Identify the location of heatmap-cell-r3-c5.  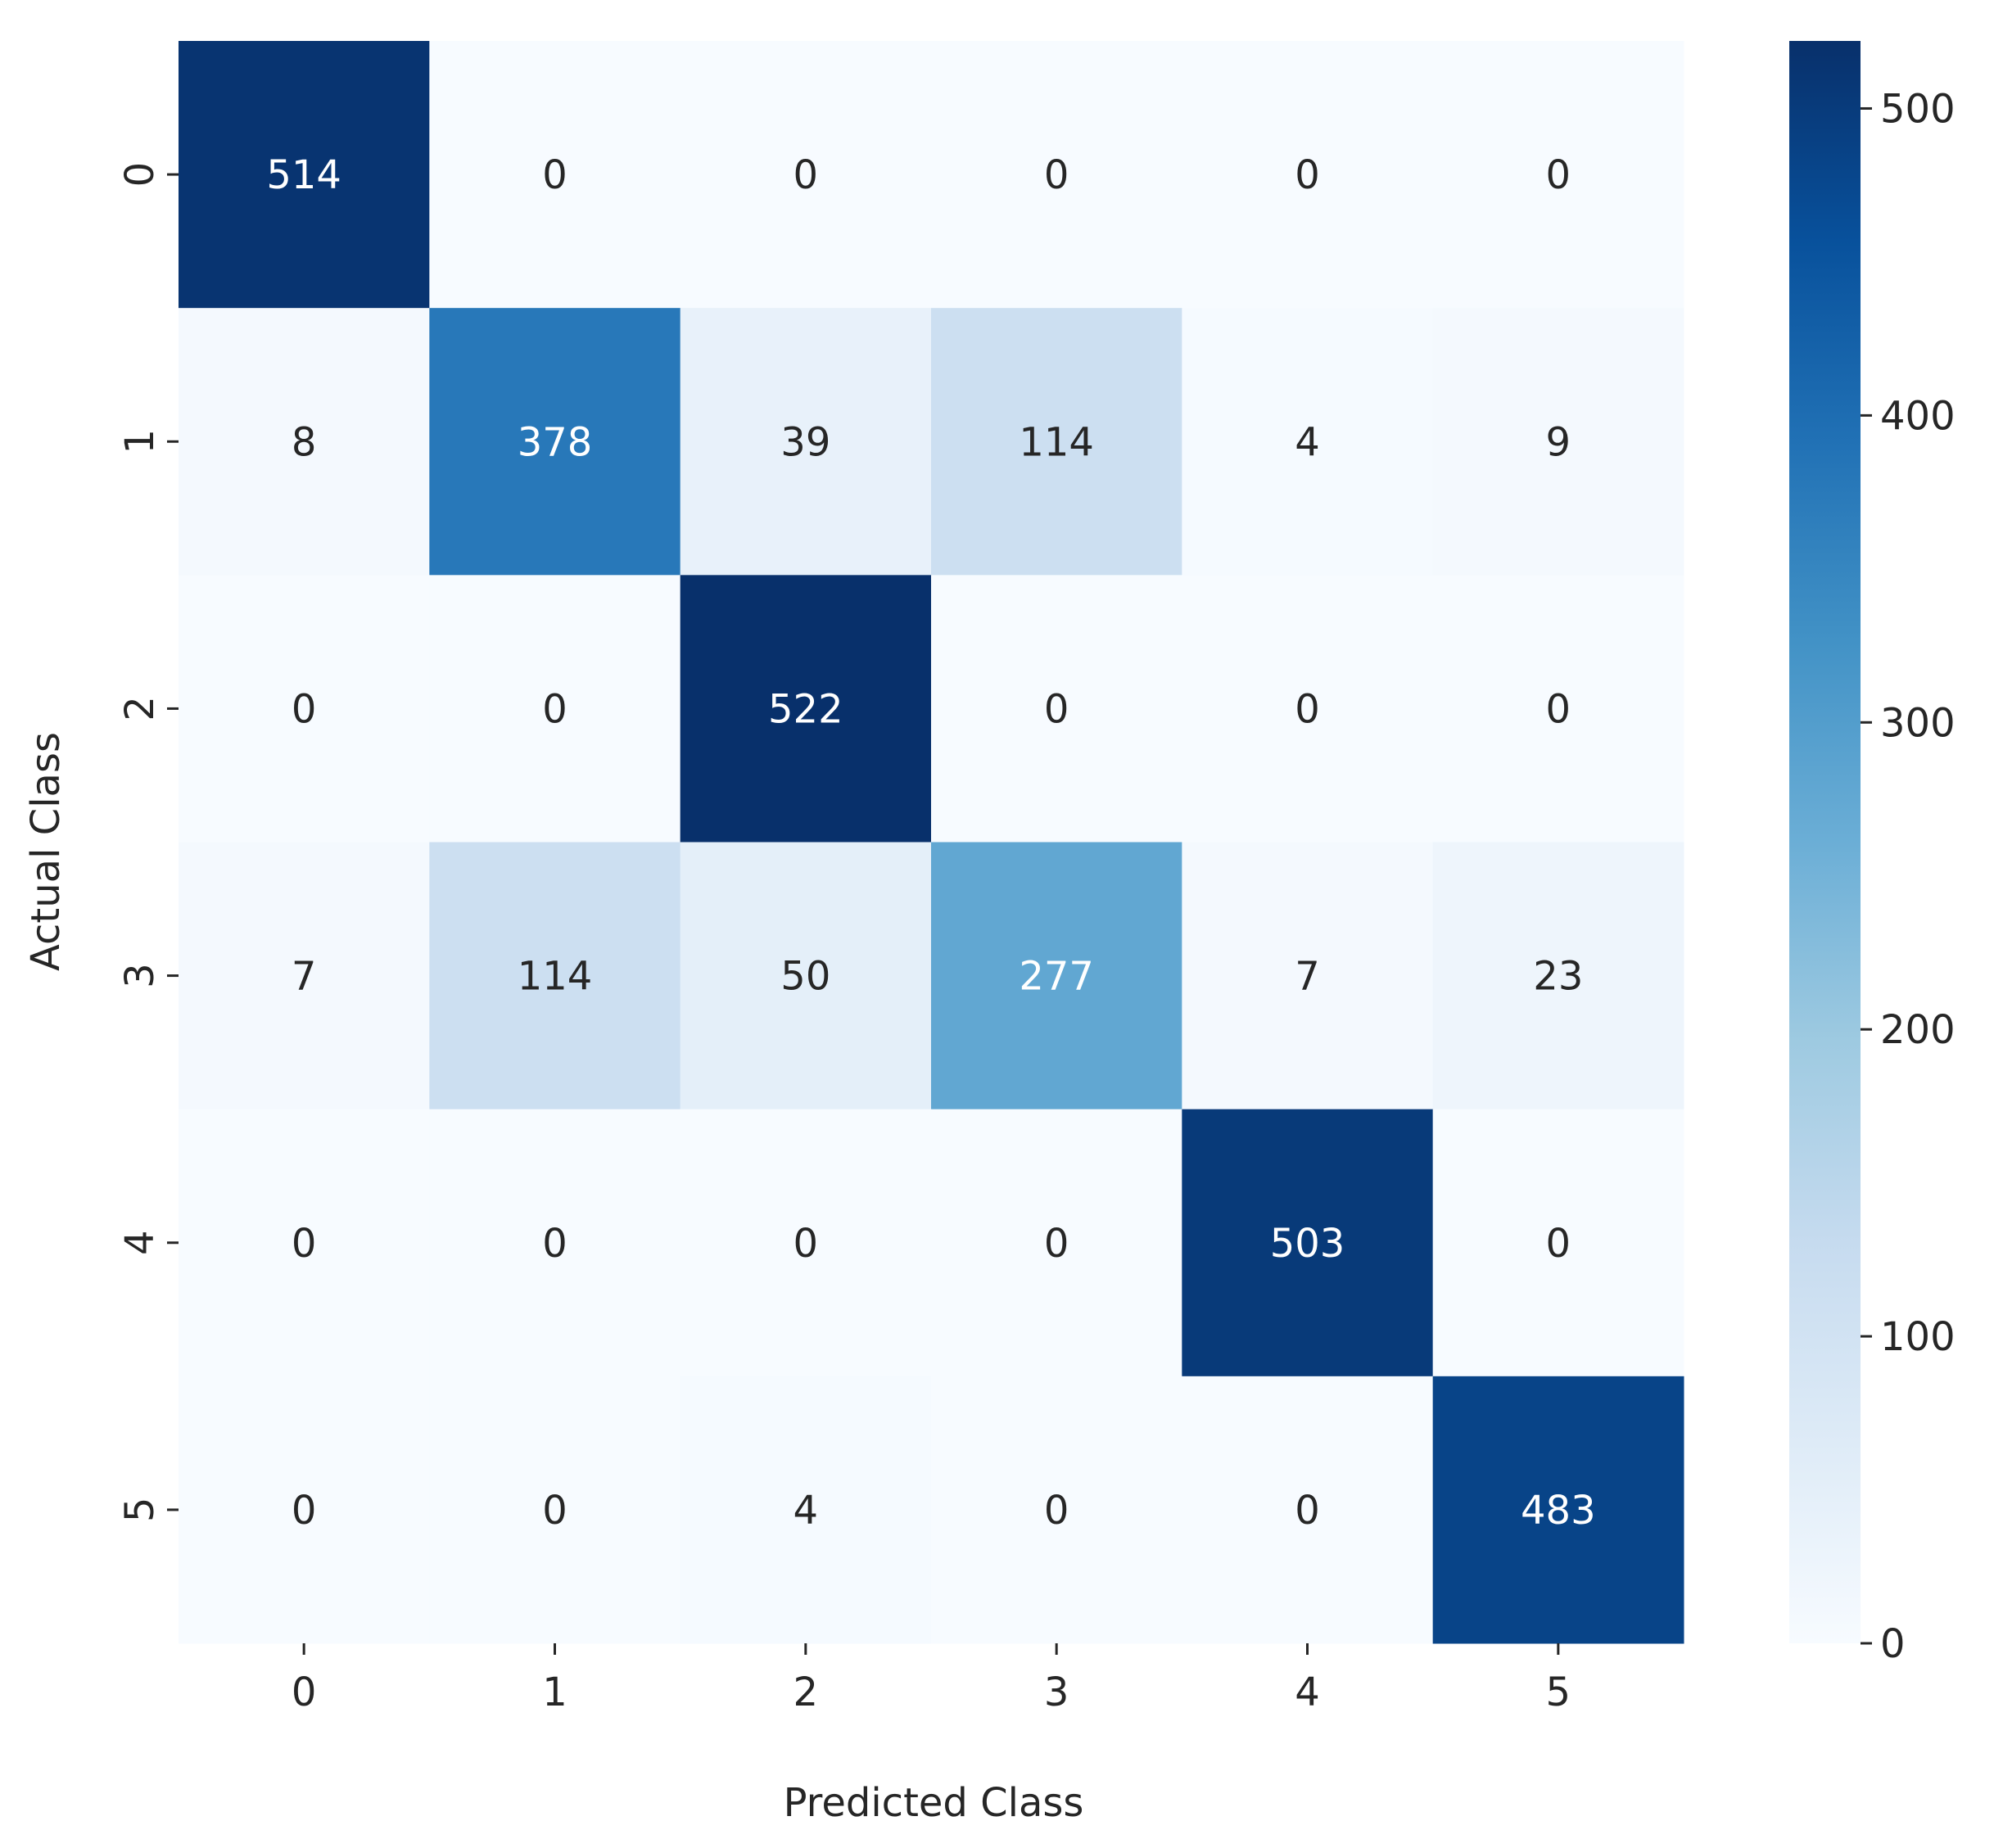
(1558, 976).